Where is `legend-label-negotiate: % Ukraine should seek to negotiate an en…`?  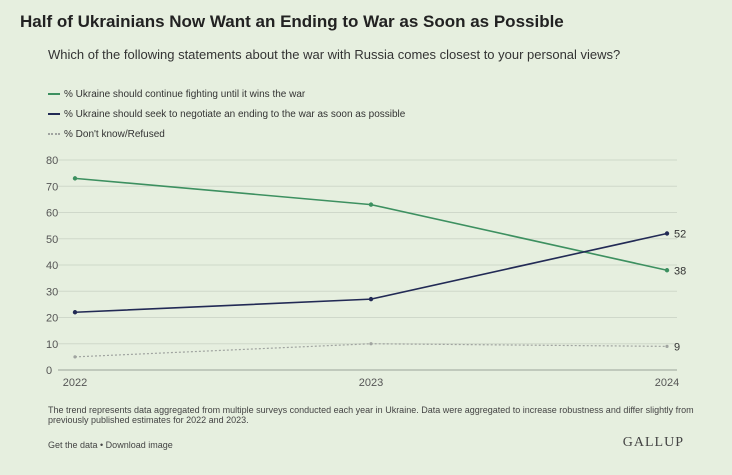 legend-label-negotiate: % Ukraine should seek to negotiate an en… is located at coordinates (235, 114).